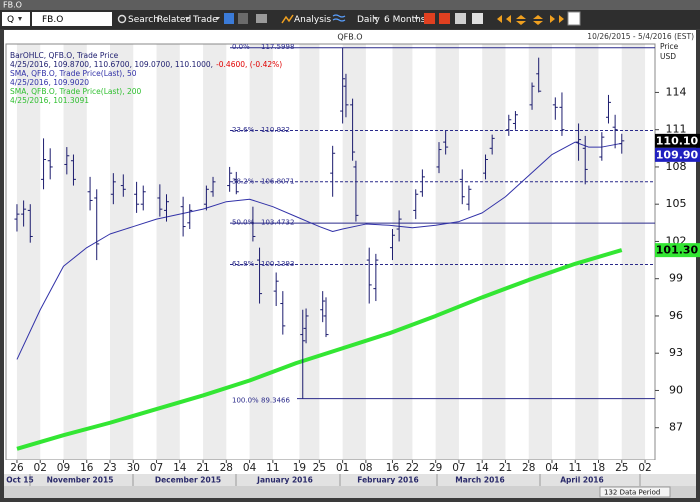 This screenshot has height=502, width=700. I want to click on fib-value: 106.8071, so click(277, 181).